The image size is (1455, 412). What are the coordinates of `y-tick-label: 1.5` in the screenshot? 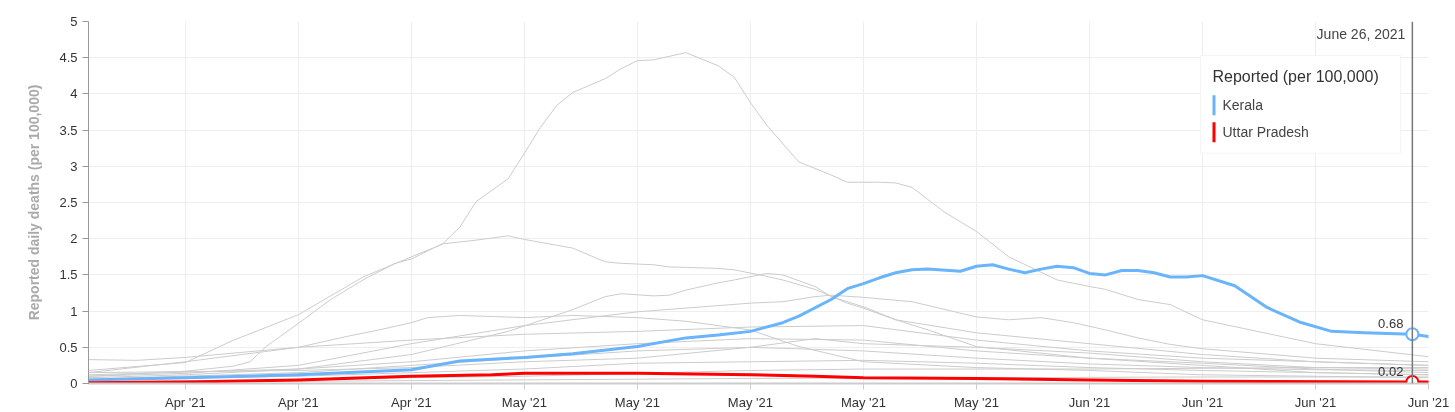 It's located at (68, 275).